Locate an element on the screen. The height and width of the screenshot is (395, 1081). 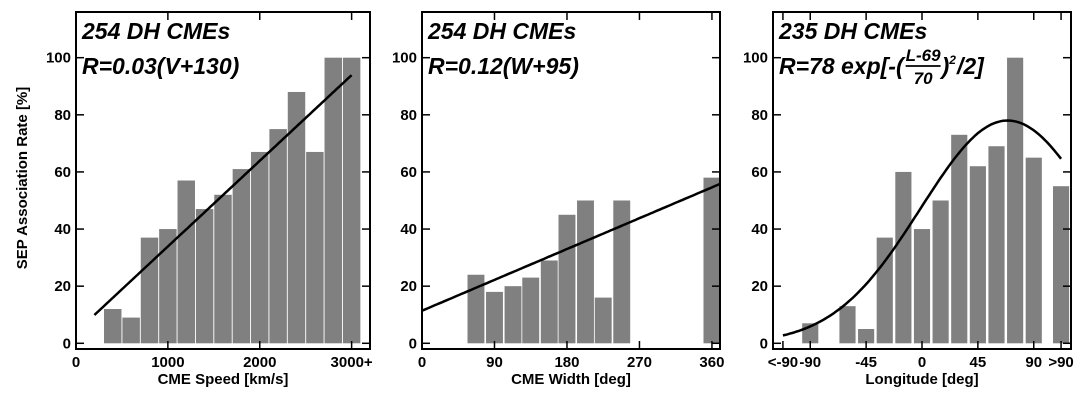
longitude-xtick-label: -45 is located at coordinates (866, 362).